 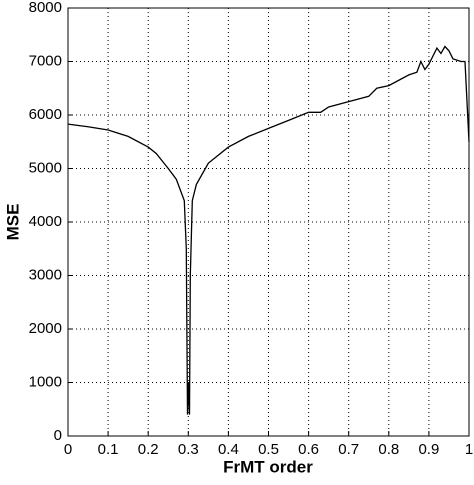 I want to click on x-tick-label: 0.3, so click(x=188, y=449).